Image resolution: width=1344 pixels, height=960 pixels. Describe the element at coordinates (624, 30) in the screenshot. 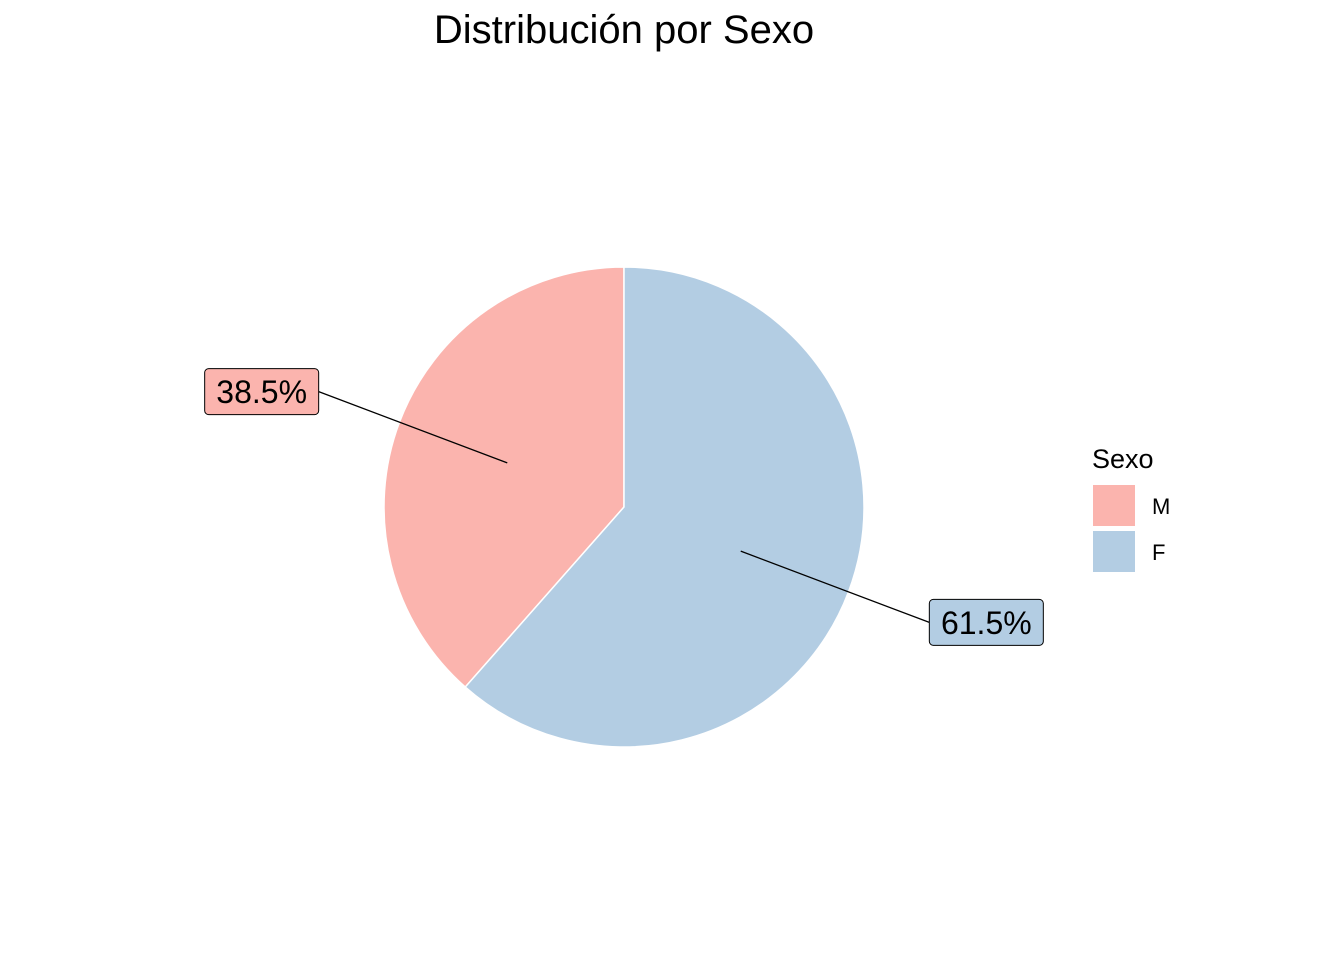

I see `chart-title: Distribución por Sexo` at that location.